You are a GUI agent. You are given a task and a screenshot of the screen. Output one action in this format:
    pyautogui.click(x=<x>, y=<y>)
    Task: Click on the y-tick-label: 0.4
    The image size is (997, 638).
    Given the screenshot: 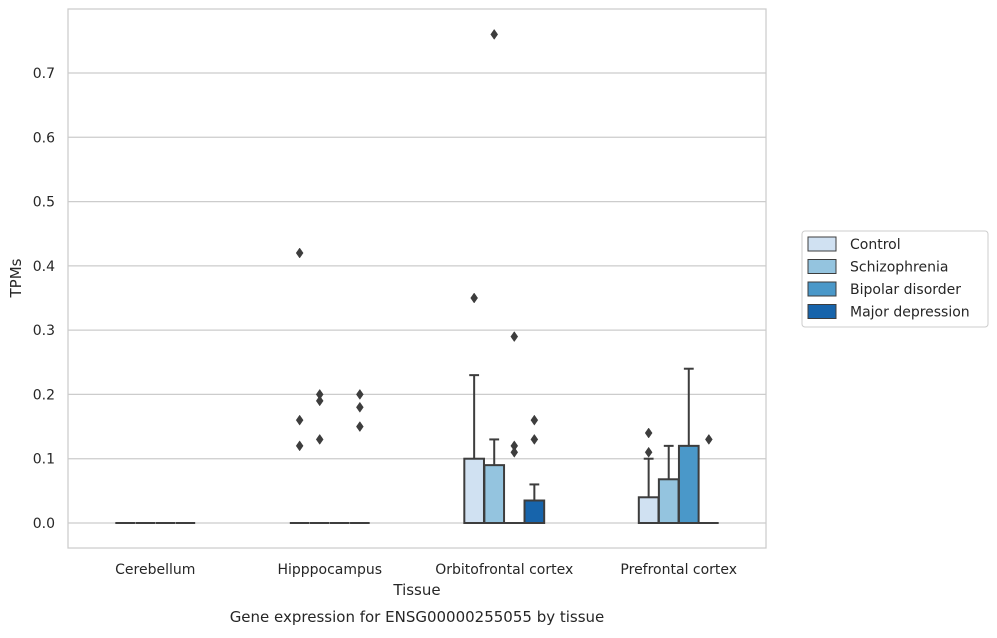 What is the action you would take?
    pyautogui.click(x=44, y=267)
    